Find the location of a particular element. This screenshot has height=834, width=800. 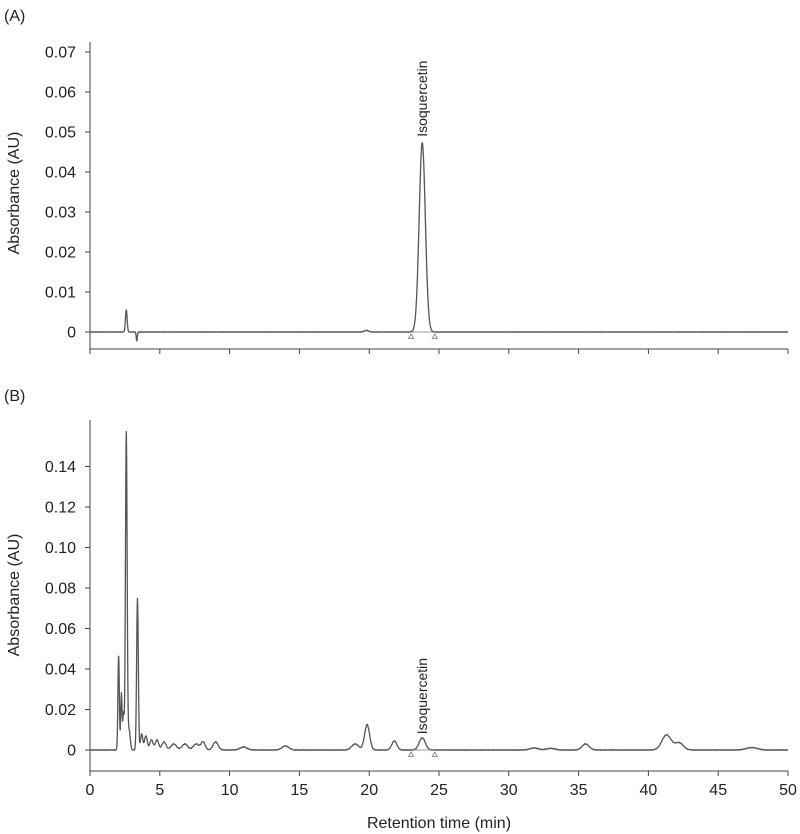

panel-label-b: (B) is located at coordinates (14, 396).